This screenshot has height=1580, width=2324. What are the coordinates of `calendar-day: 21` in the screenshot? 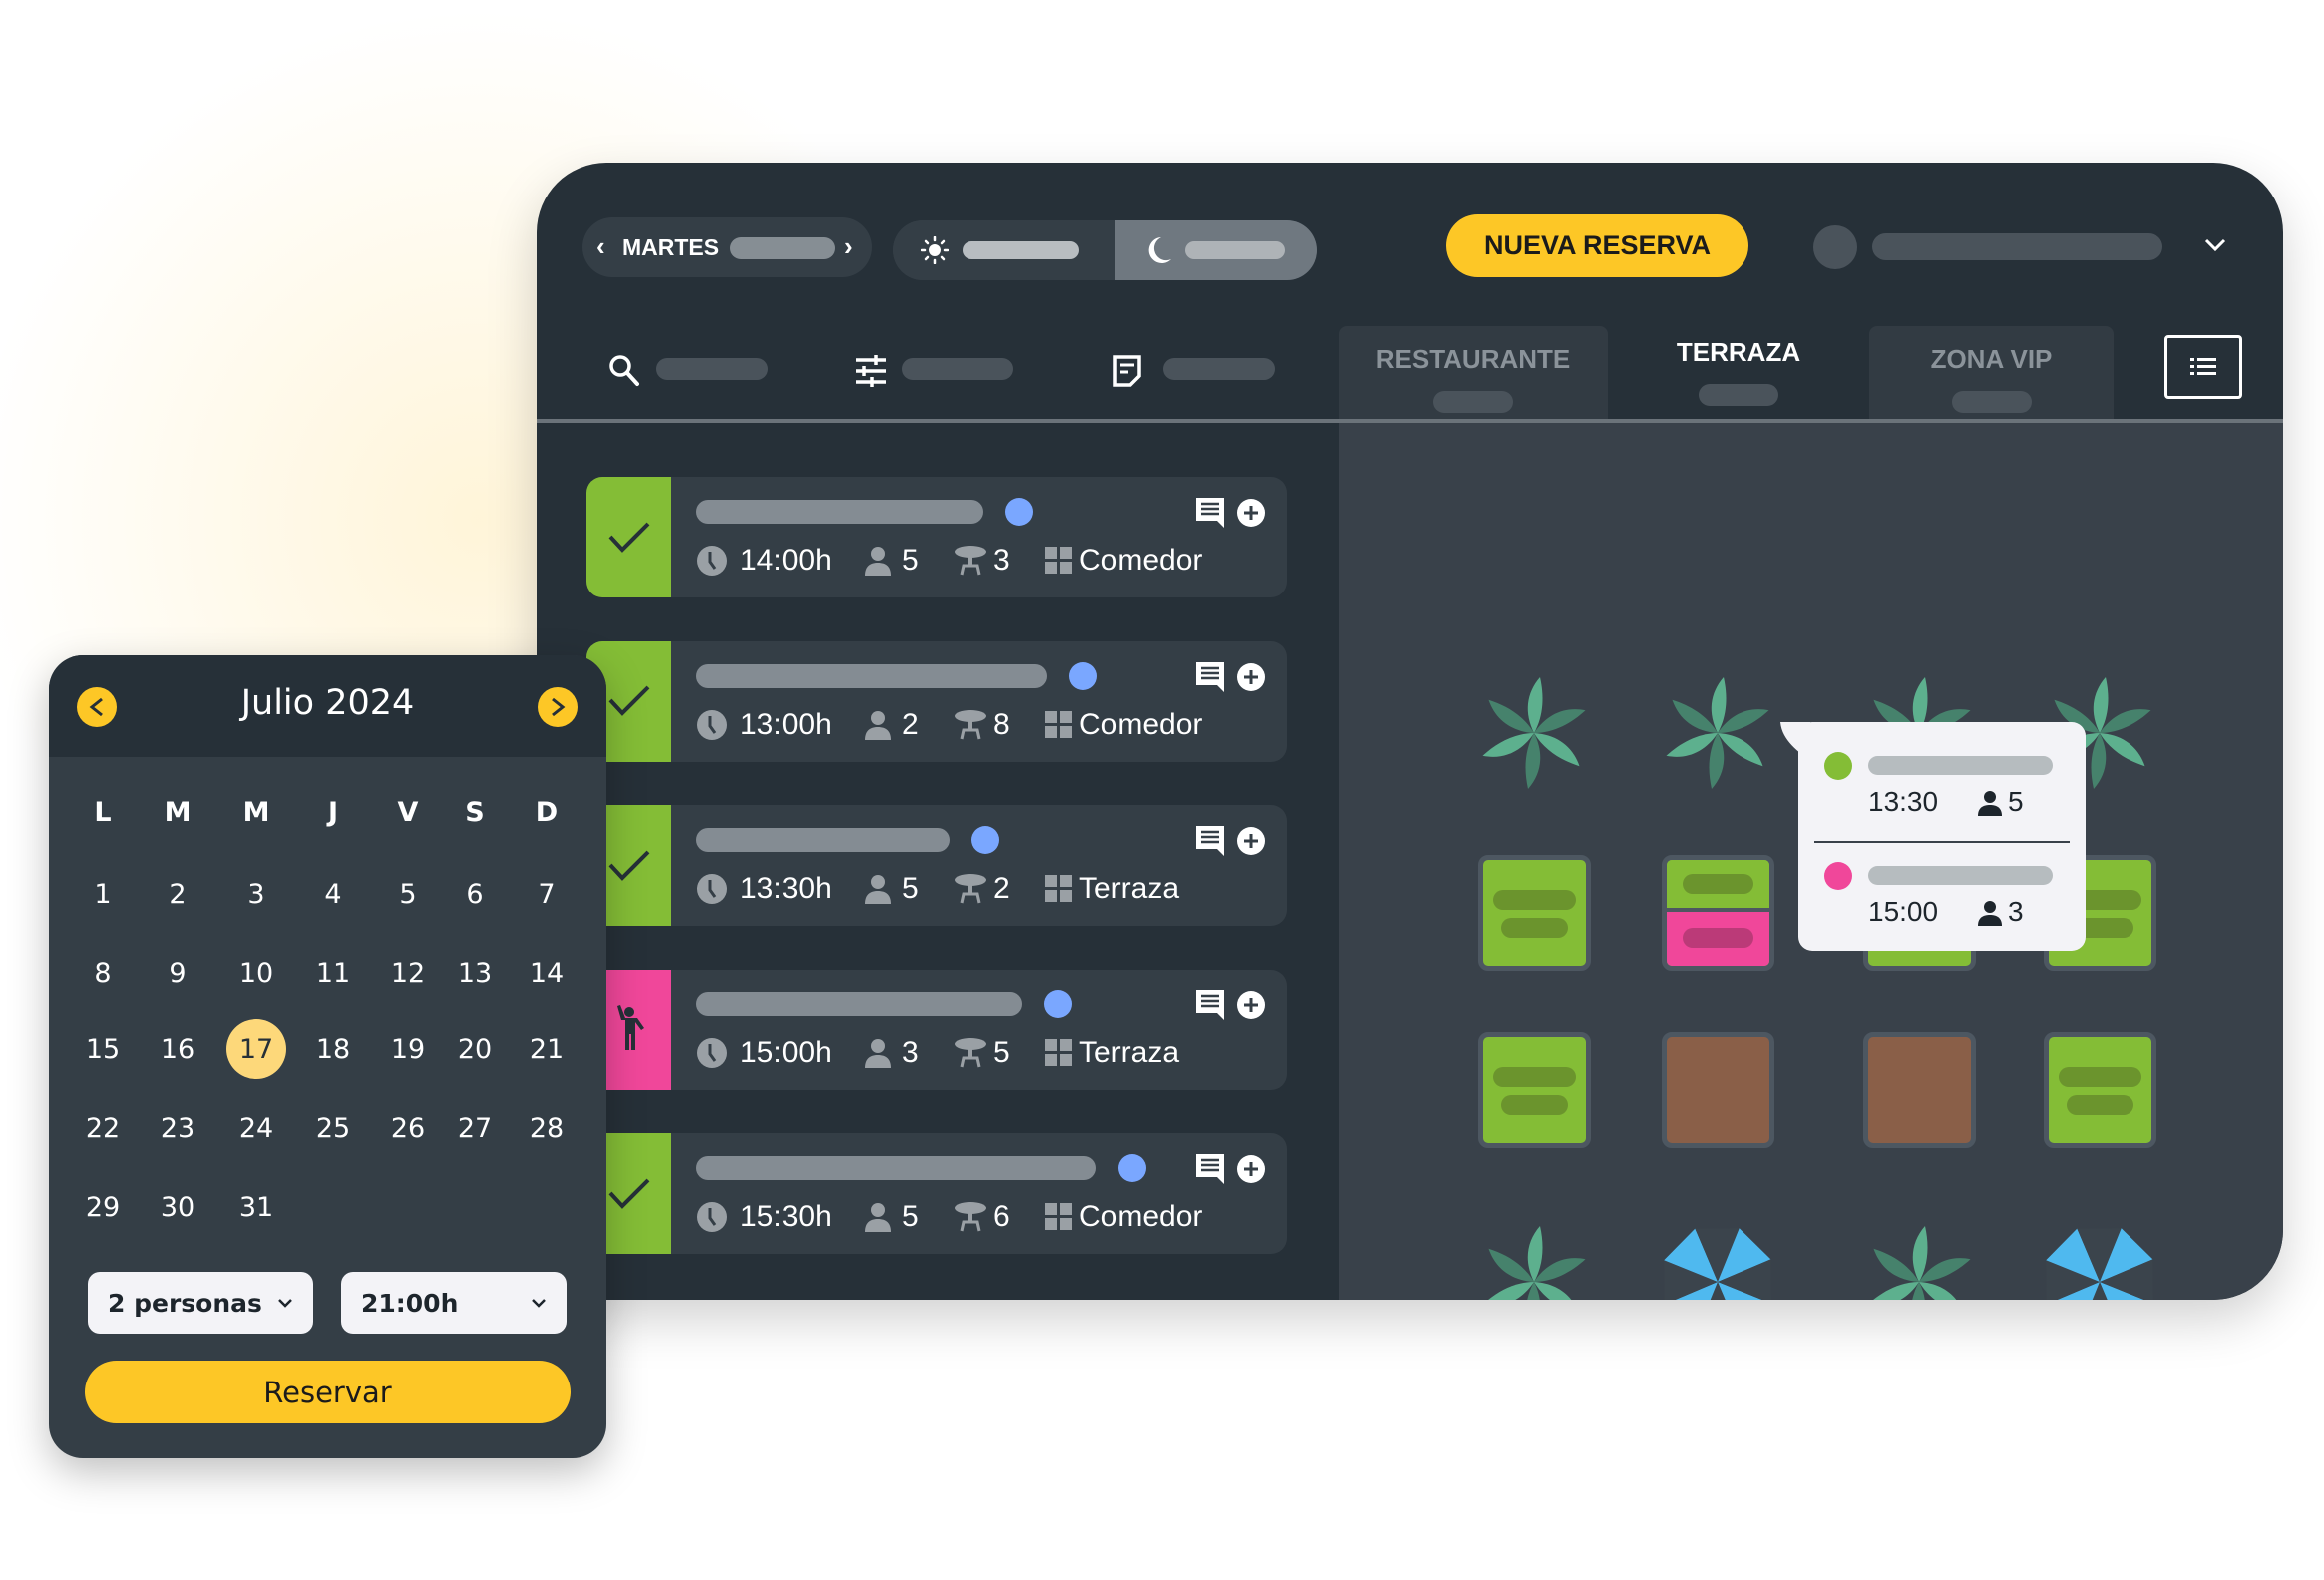 It's located at (547, 1049).